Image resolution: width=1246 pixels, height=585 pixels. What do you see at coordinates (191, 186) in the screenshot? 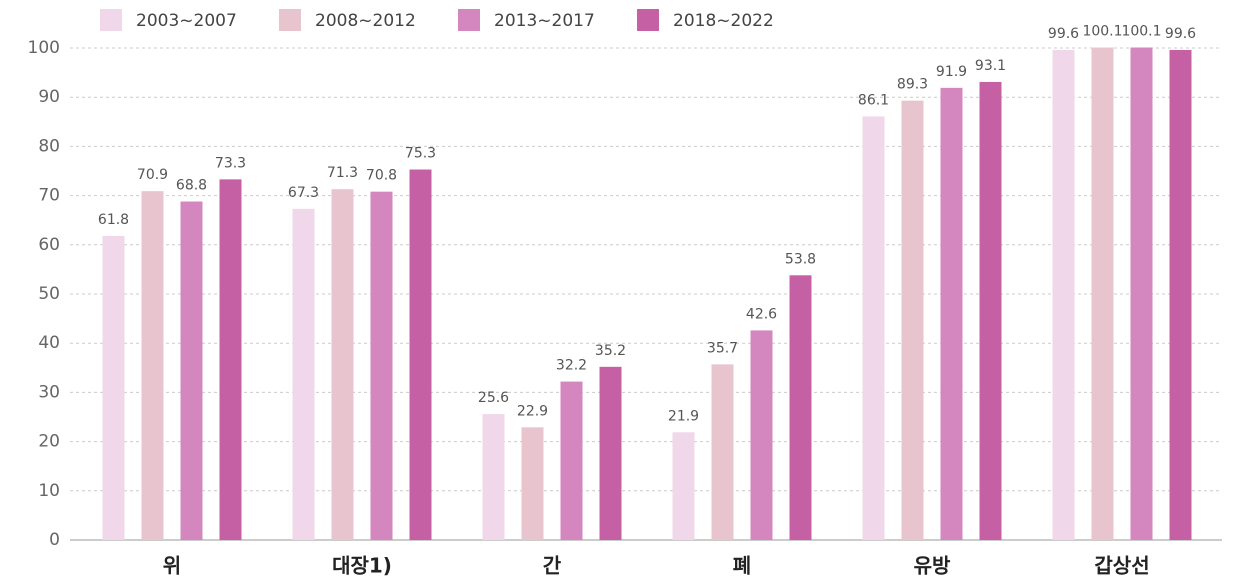
I see `value-label: 68.8` at bounding box center [191, 186].